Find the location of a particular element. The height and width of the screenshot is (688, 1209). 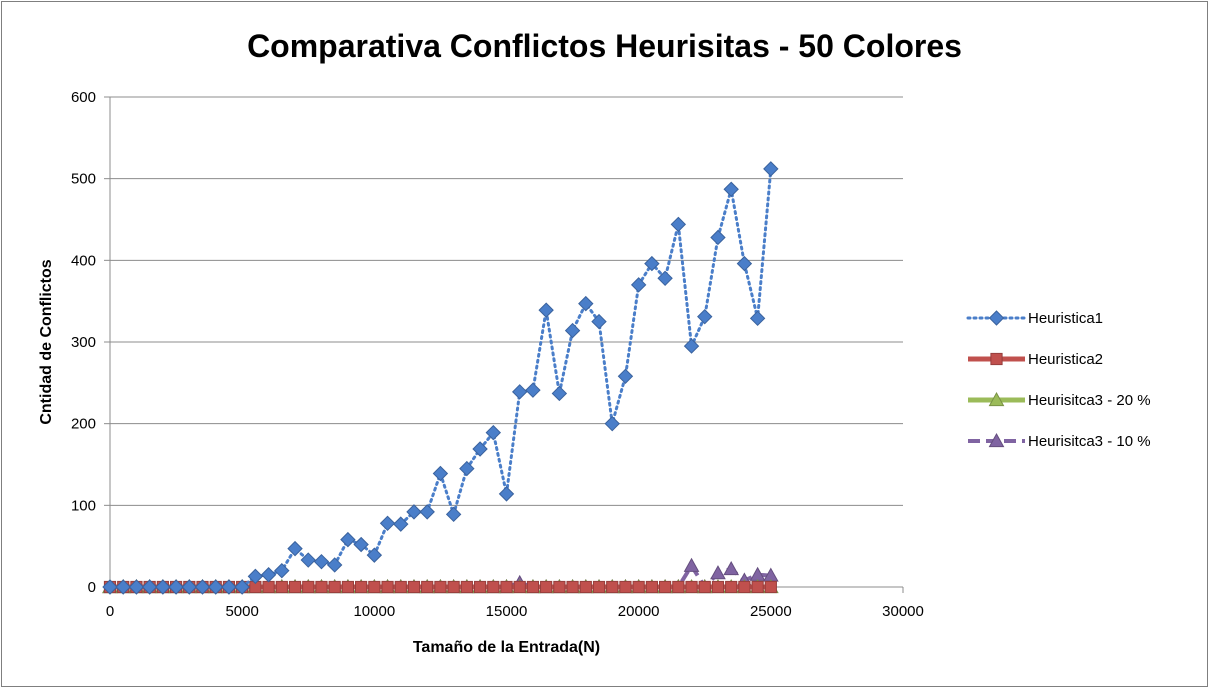

x-tick-label: 0 is located at coordinates (110, 611).